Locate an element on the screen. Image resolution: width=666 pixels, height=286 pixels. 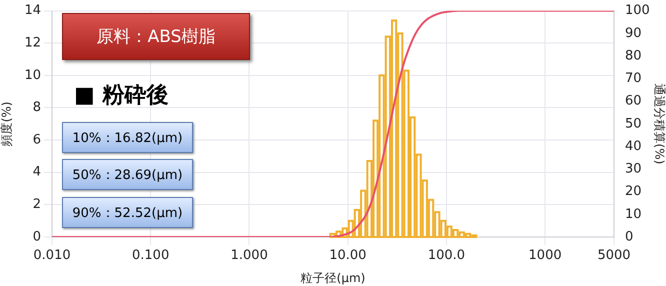
y-tick-label: 0 is located at coordinates (36, 236).